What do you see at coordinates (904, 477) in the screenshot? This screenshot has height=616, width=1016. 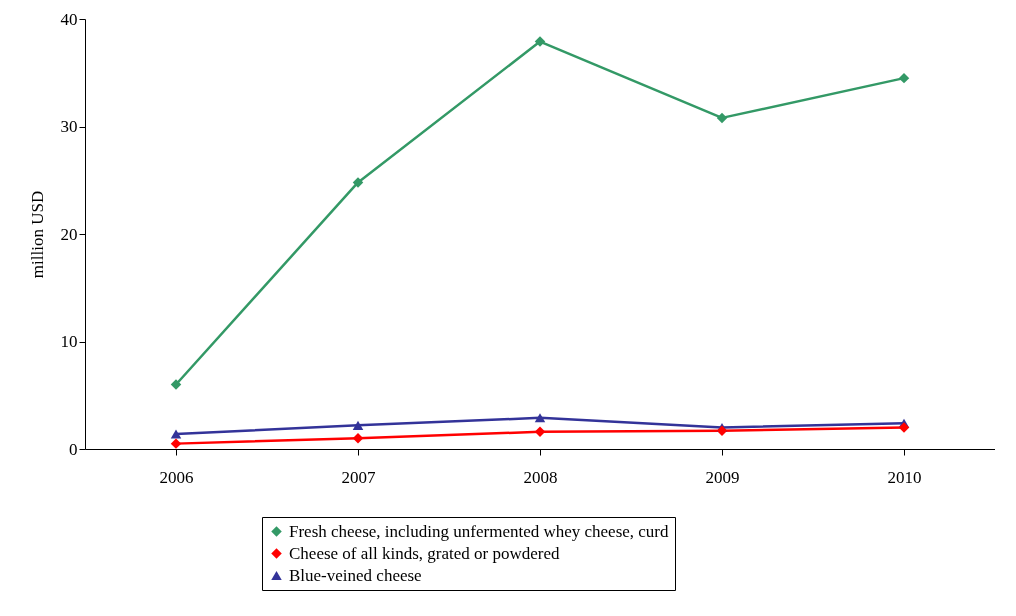 I see `x-tick-label: 2010` at bounding box center [904, 477].